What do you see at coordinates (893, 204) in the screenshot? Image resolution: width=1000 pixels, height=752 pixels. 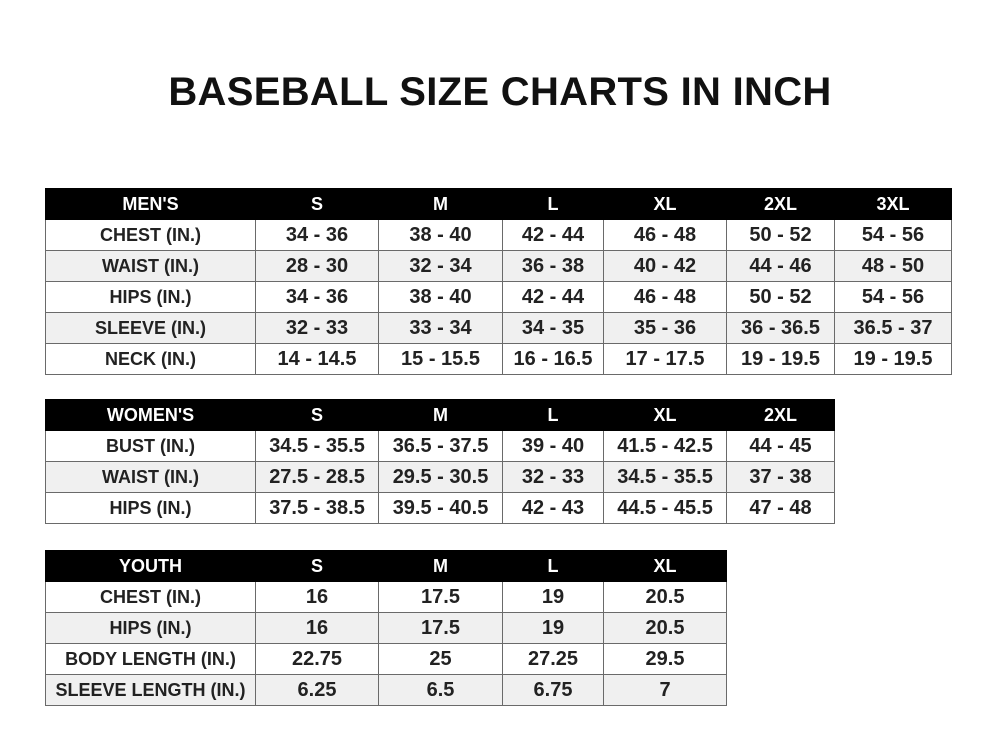 I see `size-header: 3XL` at bounding box center [893, 204].